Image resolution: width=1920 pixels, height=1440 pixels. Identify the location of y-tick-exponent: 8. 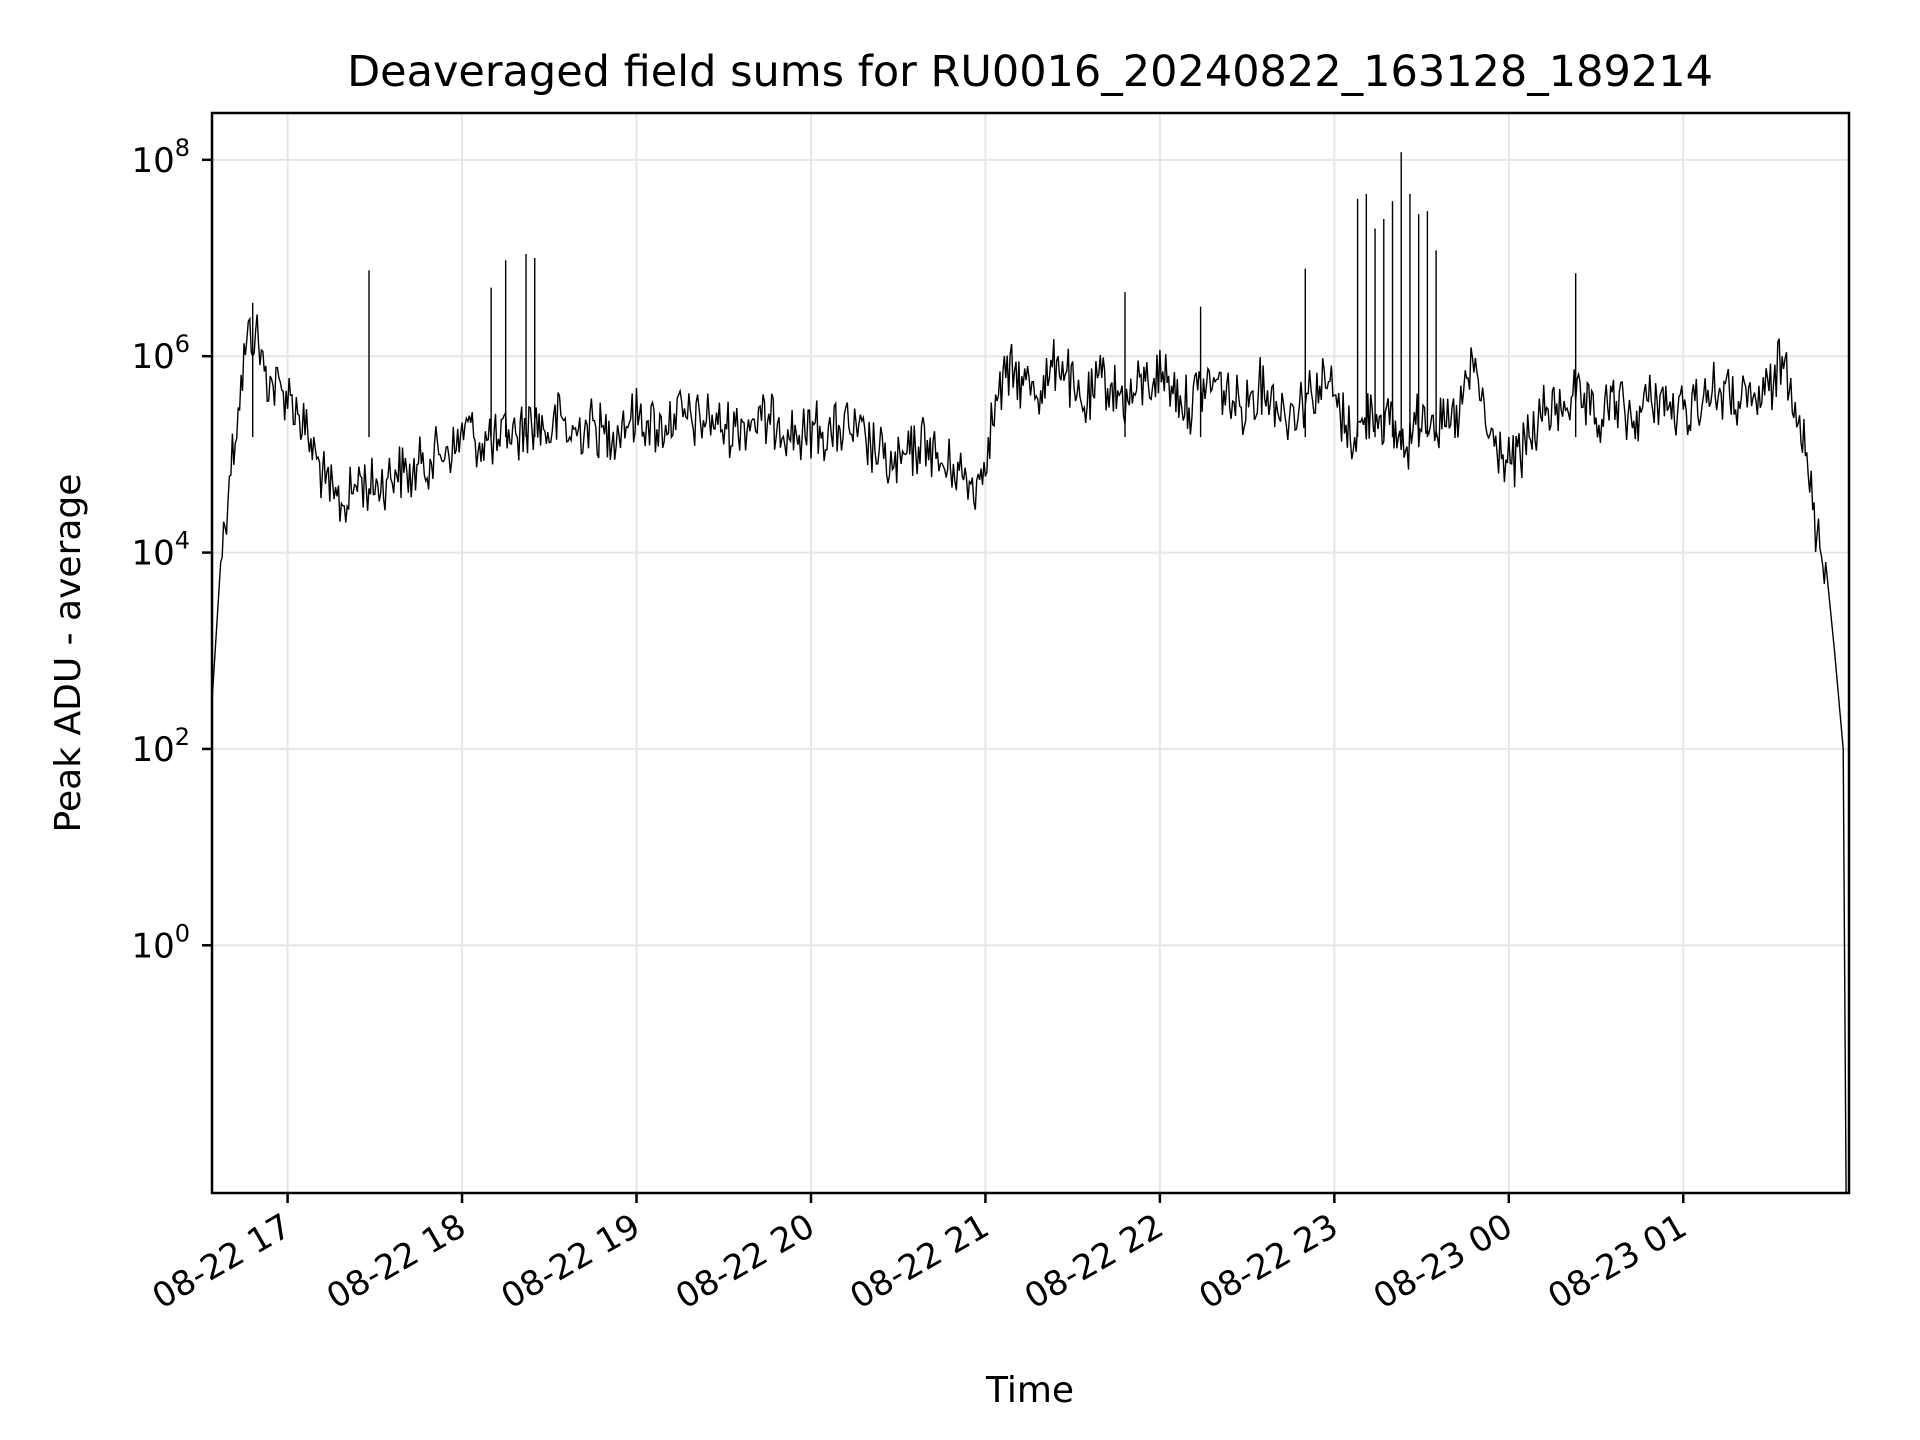
(182, 148).